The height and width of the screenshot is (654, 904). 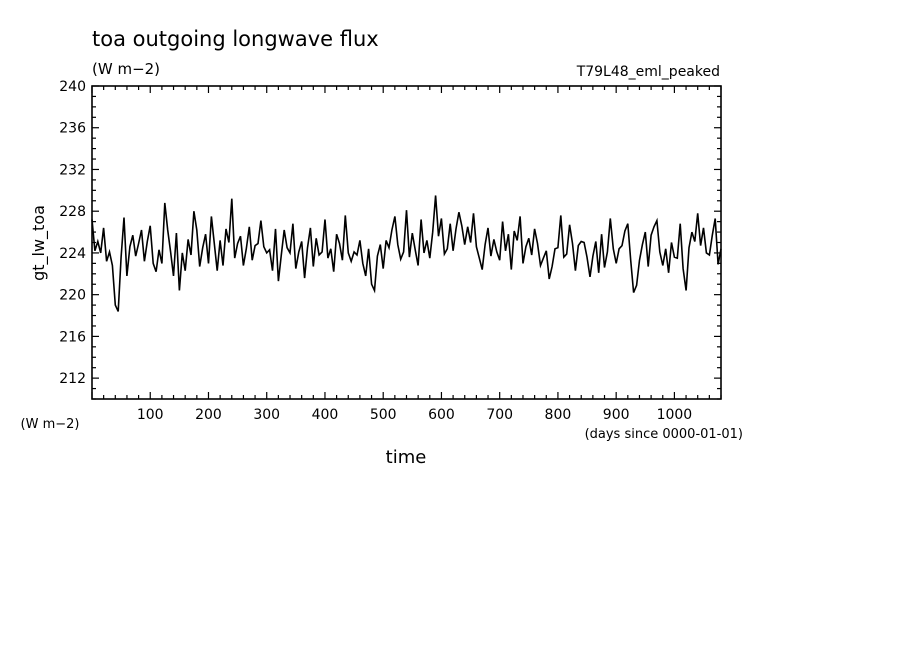 I want to click on y-tick-label: 236, so click(x=72, y=129).